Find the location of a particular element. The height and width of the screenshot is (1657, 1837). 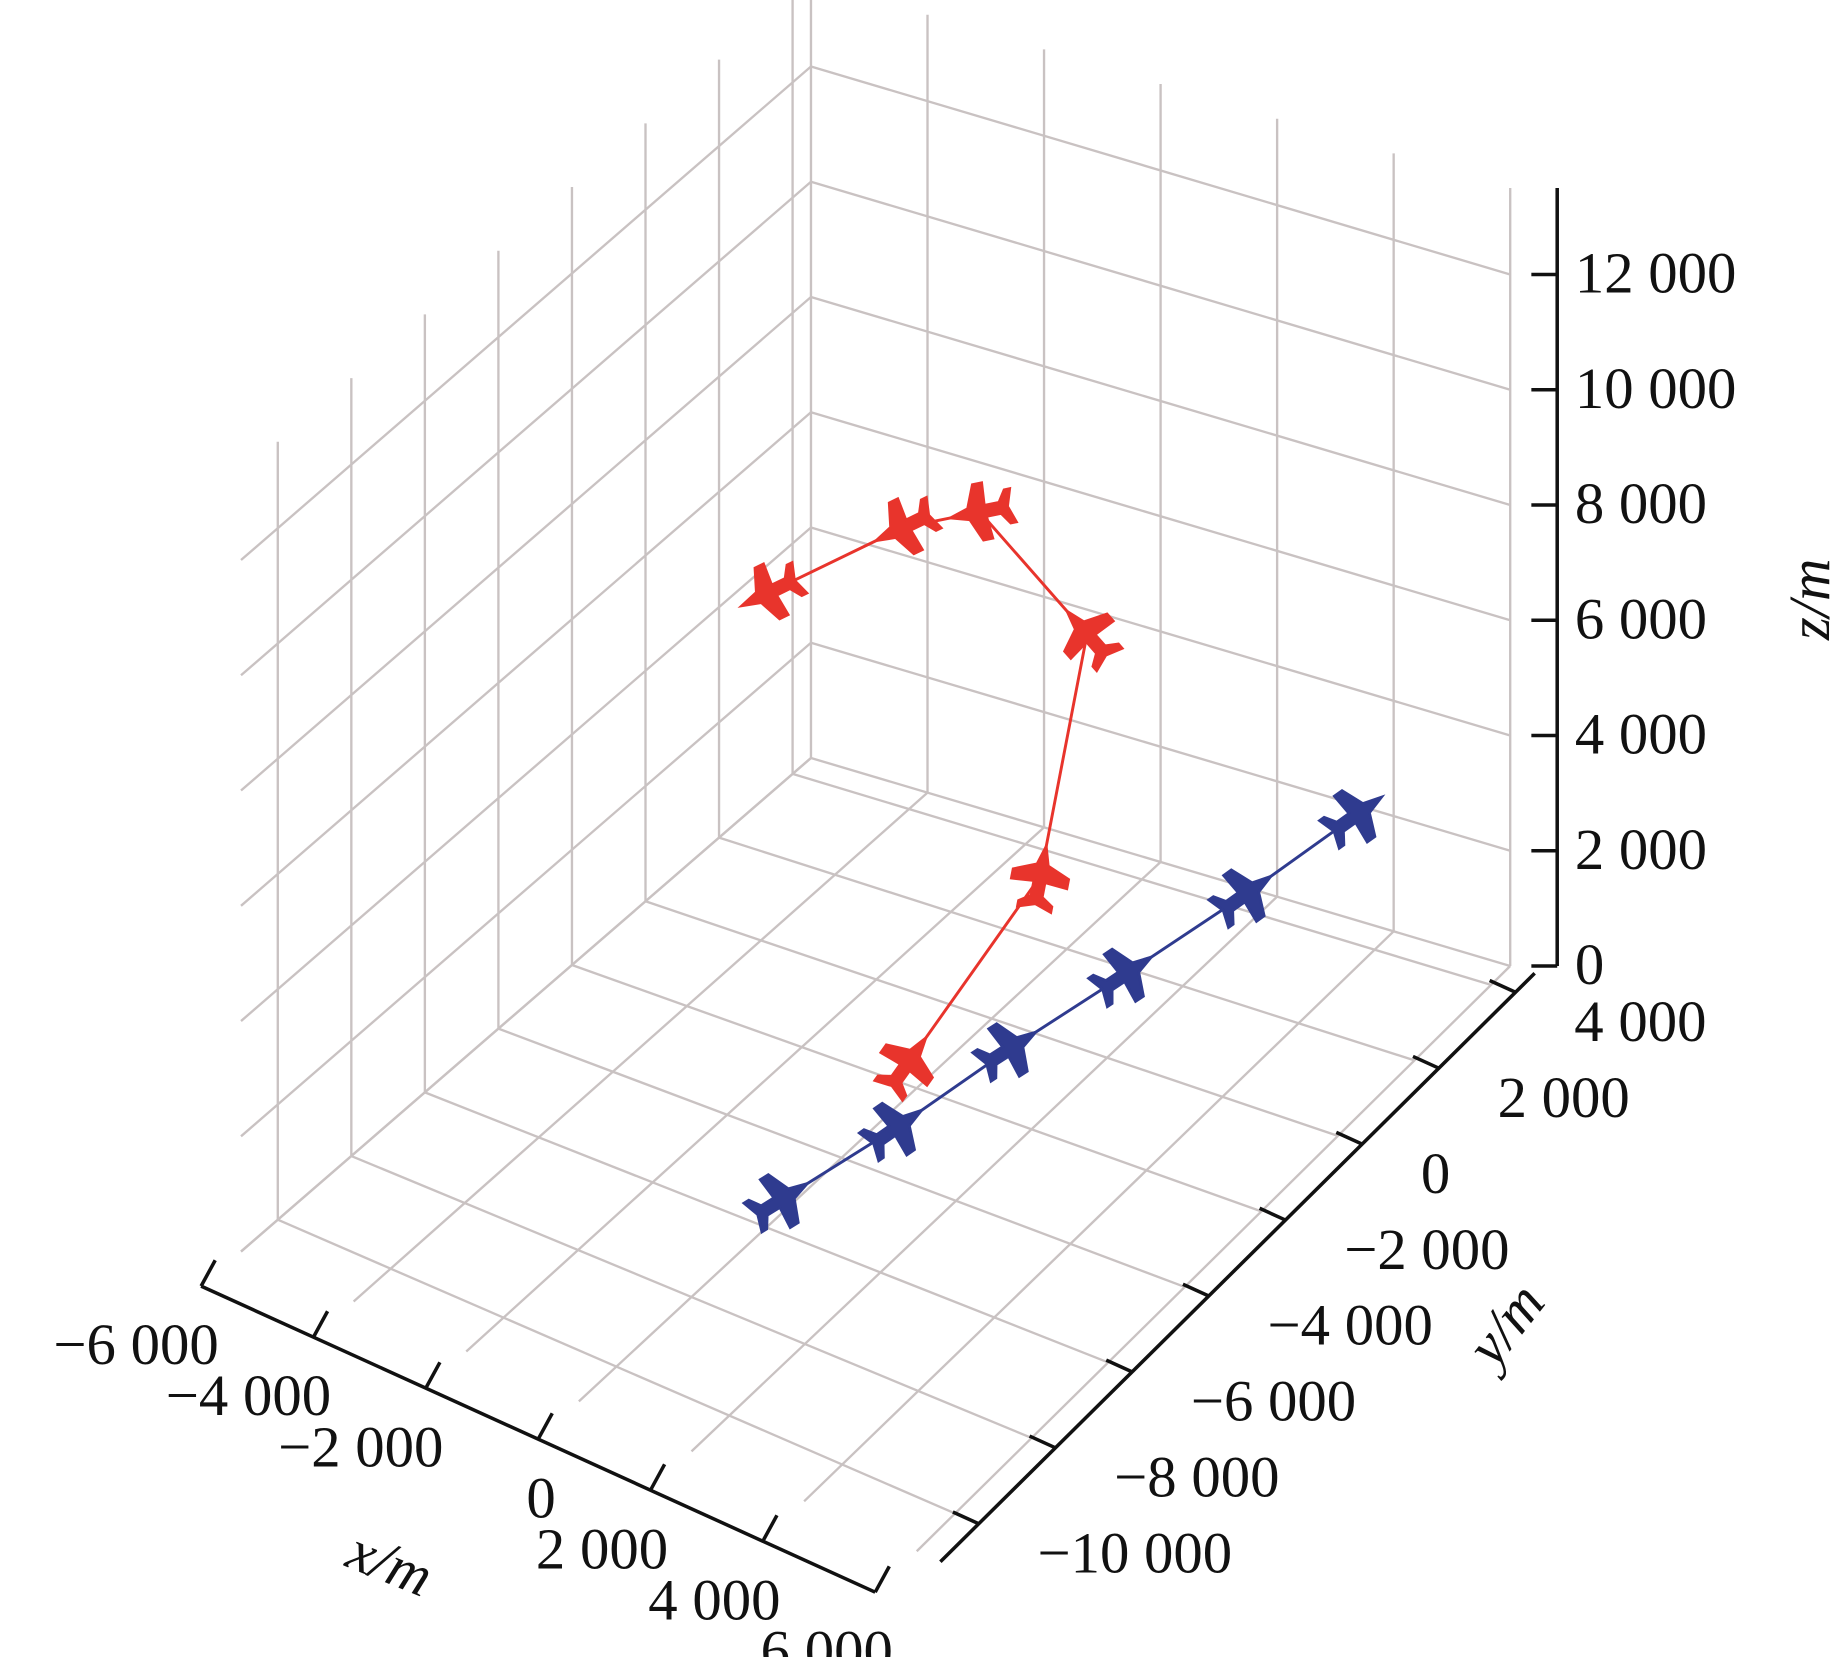

y-tick-label: −6 000 is located at coordinates (1273, 1401).